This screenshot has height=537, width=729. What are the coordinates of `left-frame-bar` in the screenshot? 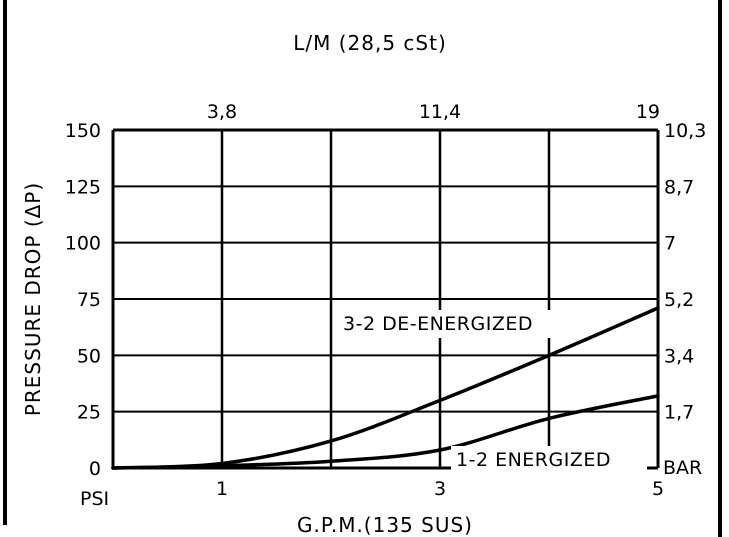 It's located at (5, 262).